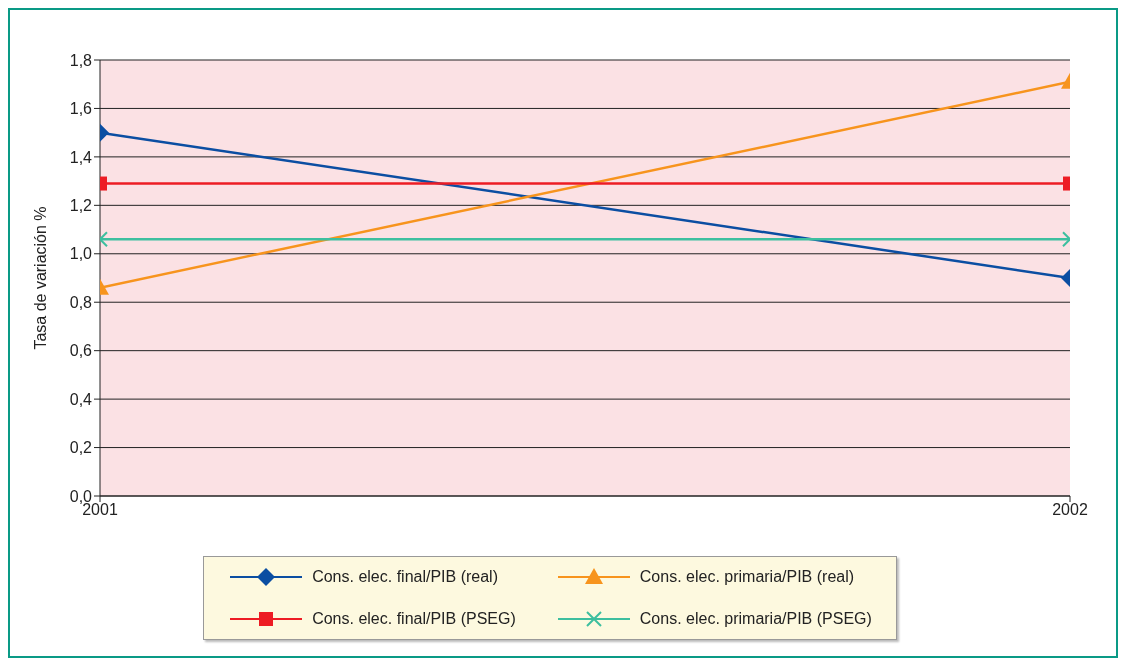 This screenshot has width=1128, height=668. Describe the element at coordinates (81, 254) in the screenshot. I see `y-tick-label: 1,0` at that location.